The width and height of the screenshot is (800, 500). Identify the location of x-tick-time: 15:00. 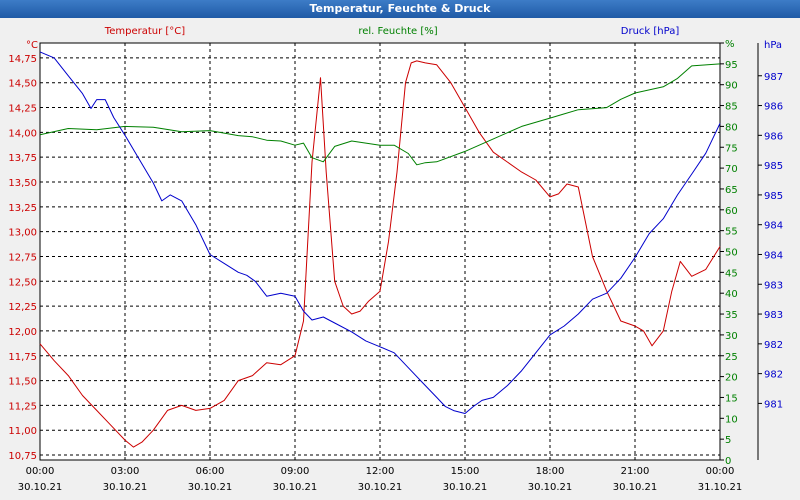
(465, 471).